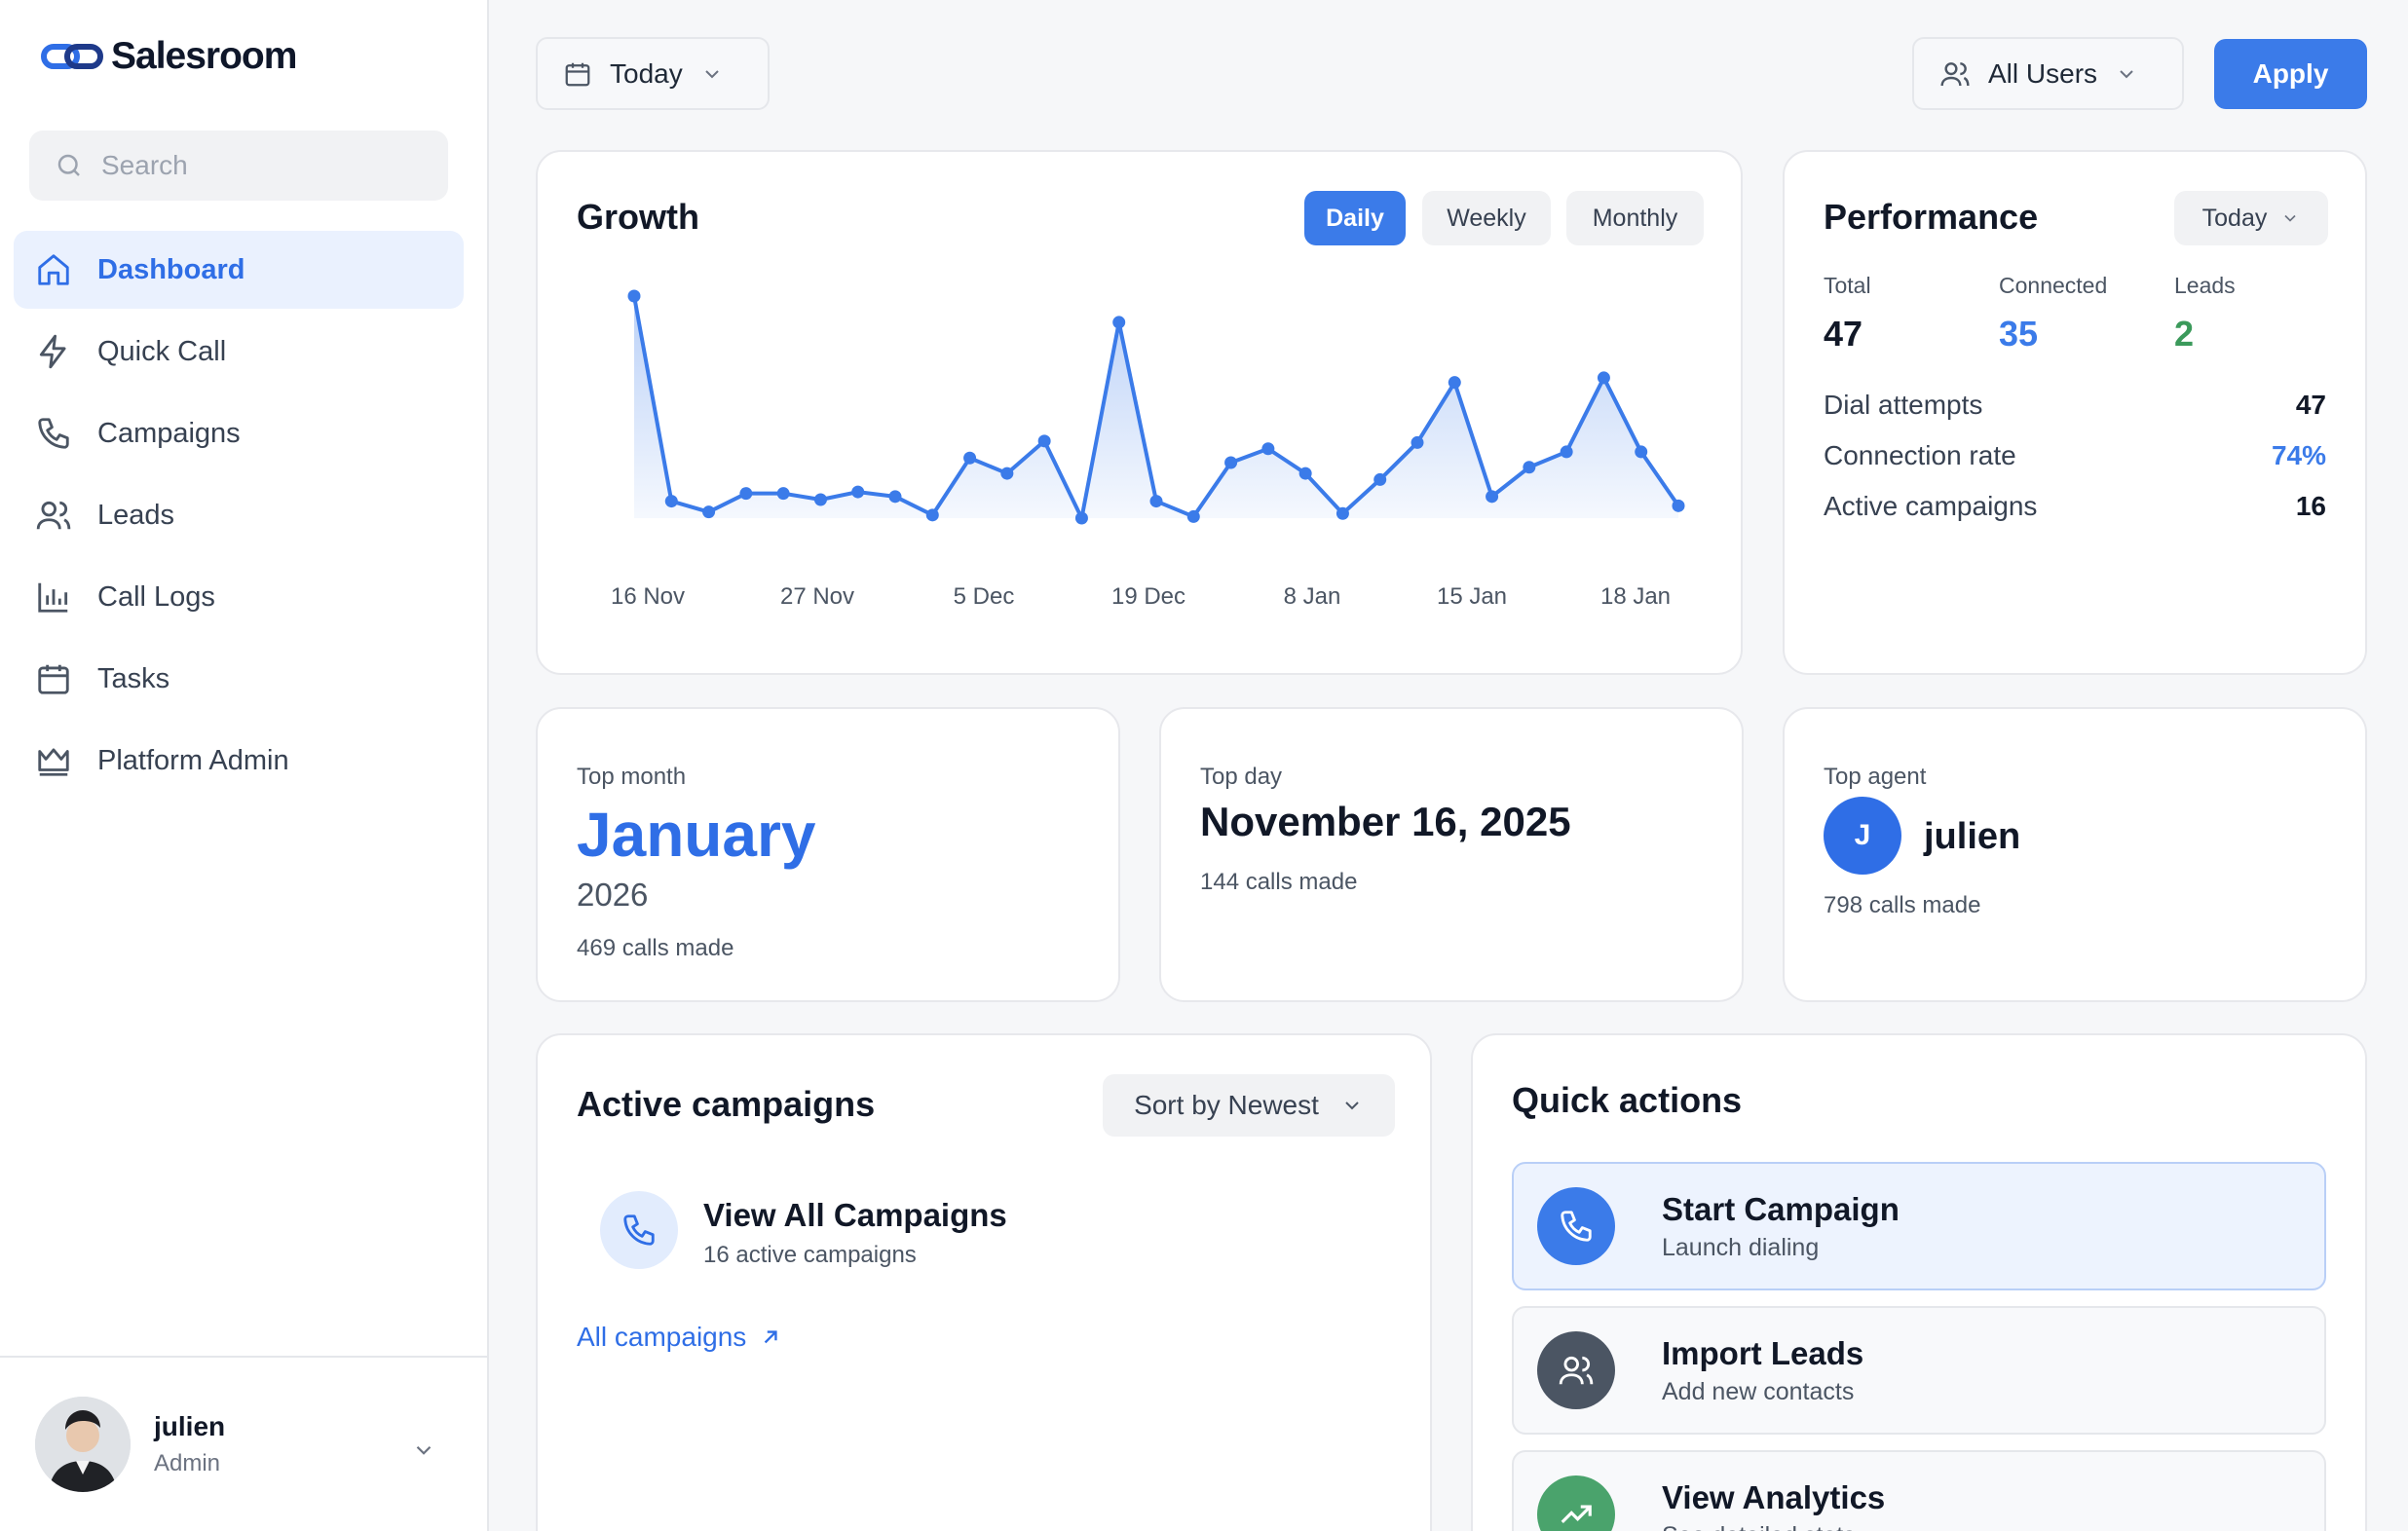 The height and width of the screenshot is (1531, 2408). Describe the element at coordinates (646, 73) in the screenshot. I see `date-filter-label: Today` at that location.